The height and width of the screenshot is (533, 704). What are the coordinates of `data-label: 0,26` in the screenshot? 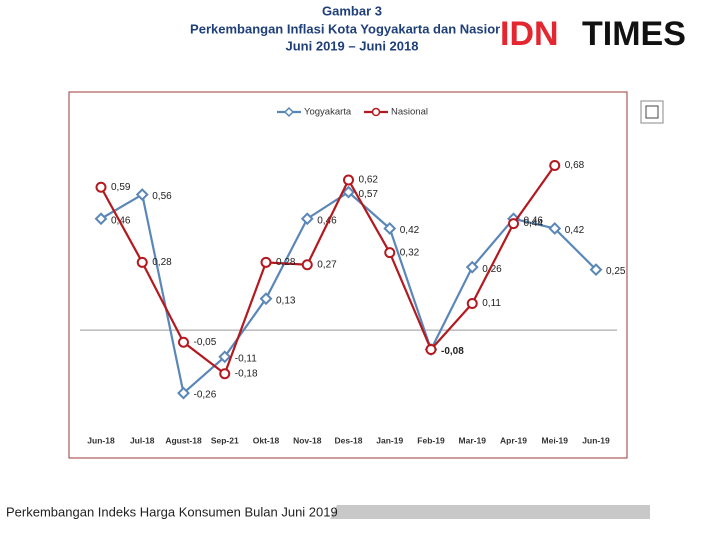 It's located at (492, 269).